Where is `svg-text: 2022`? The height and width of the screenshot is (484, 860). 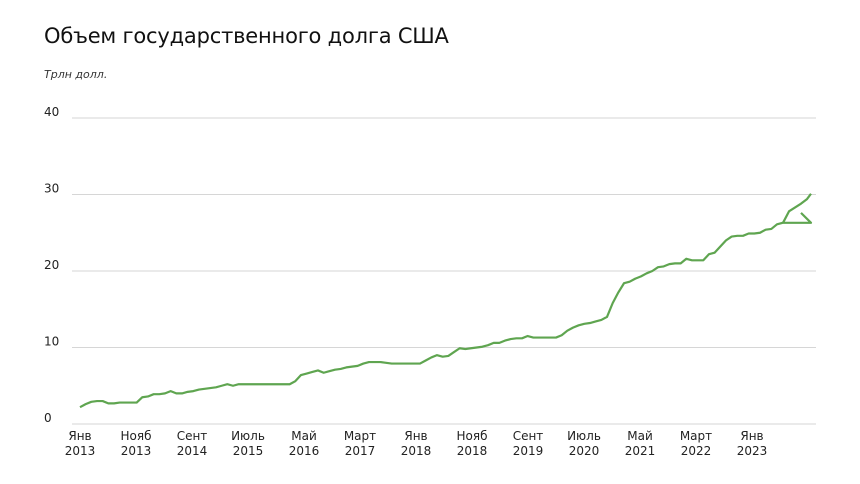
svg-text: 2022 is located at coordinates (696, 451).